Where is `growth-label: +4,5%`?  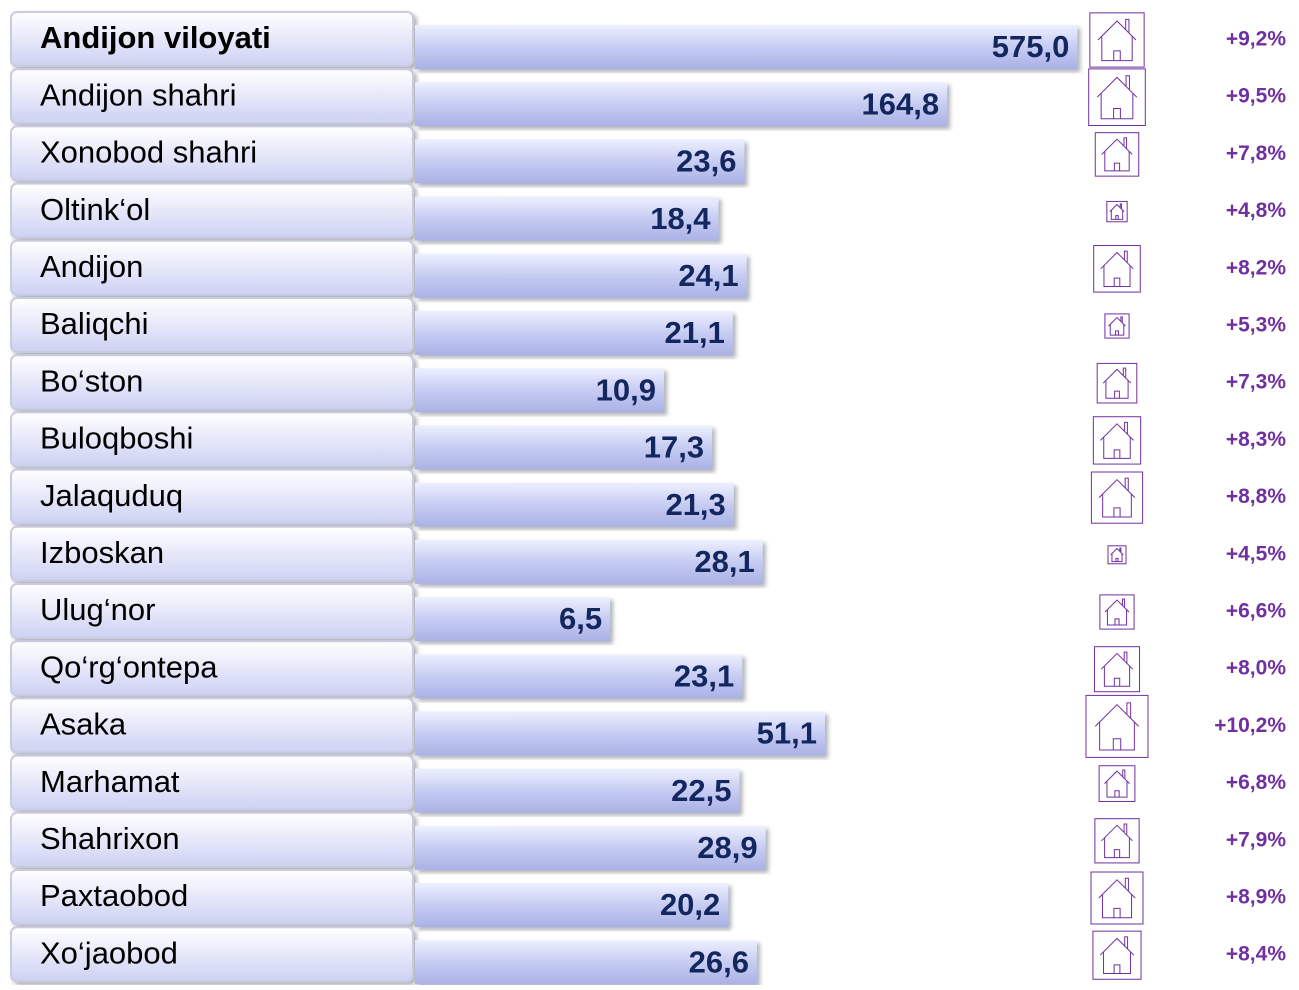
growth-label: +4,5% is located at coordinates (1256, 553).